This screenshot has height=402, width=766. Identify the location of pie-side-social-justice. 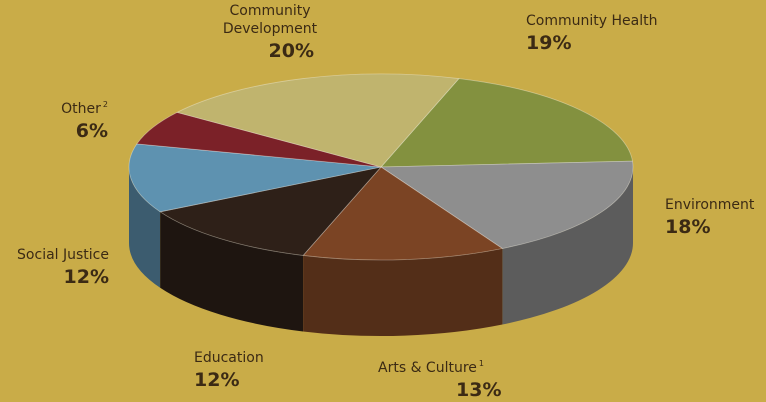
(145, 227).